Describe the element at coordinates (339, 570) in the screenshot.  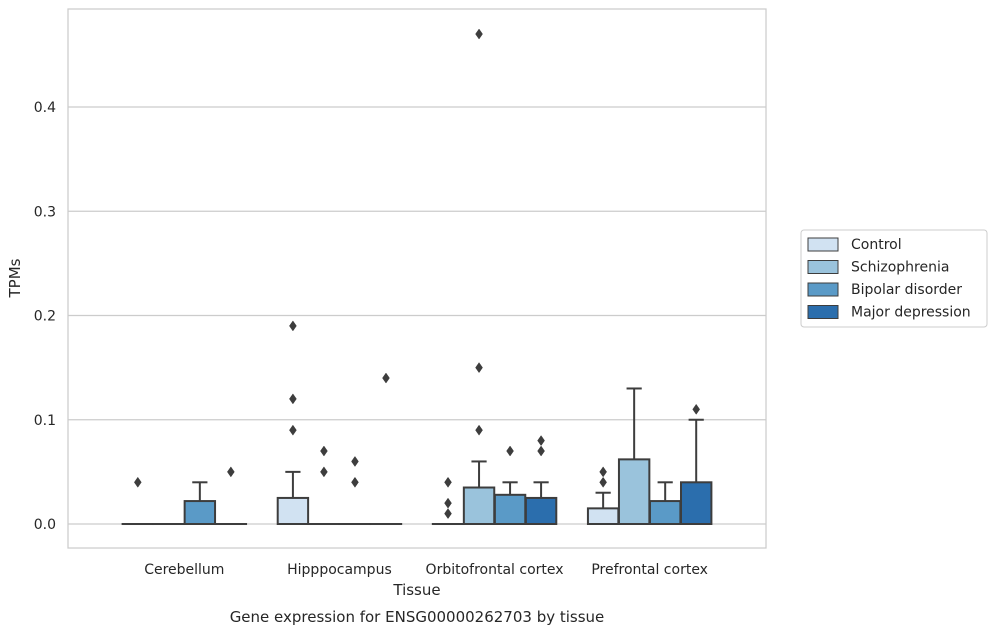
I see `x-tick-label: Hipppocampus` at that location.